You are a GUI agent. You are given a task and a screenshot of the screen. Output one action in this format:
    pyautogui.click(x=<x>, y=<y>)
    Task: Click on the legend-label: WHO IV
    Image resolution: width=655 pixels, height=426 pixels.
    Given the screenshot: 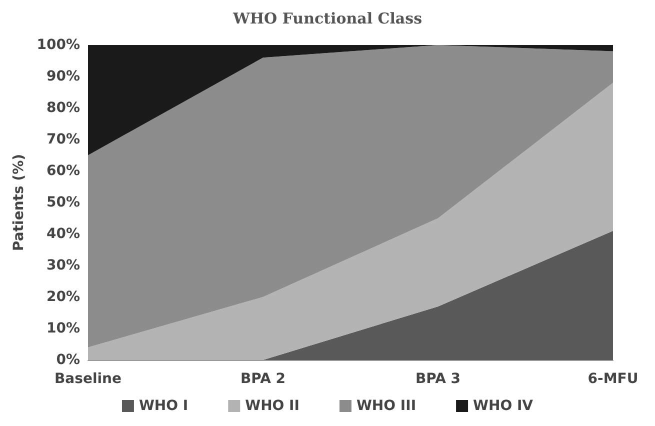 What is the action you would take?
    pyautogui.click(x=503, y=406)
    